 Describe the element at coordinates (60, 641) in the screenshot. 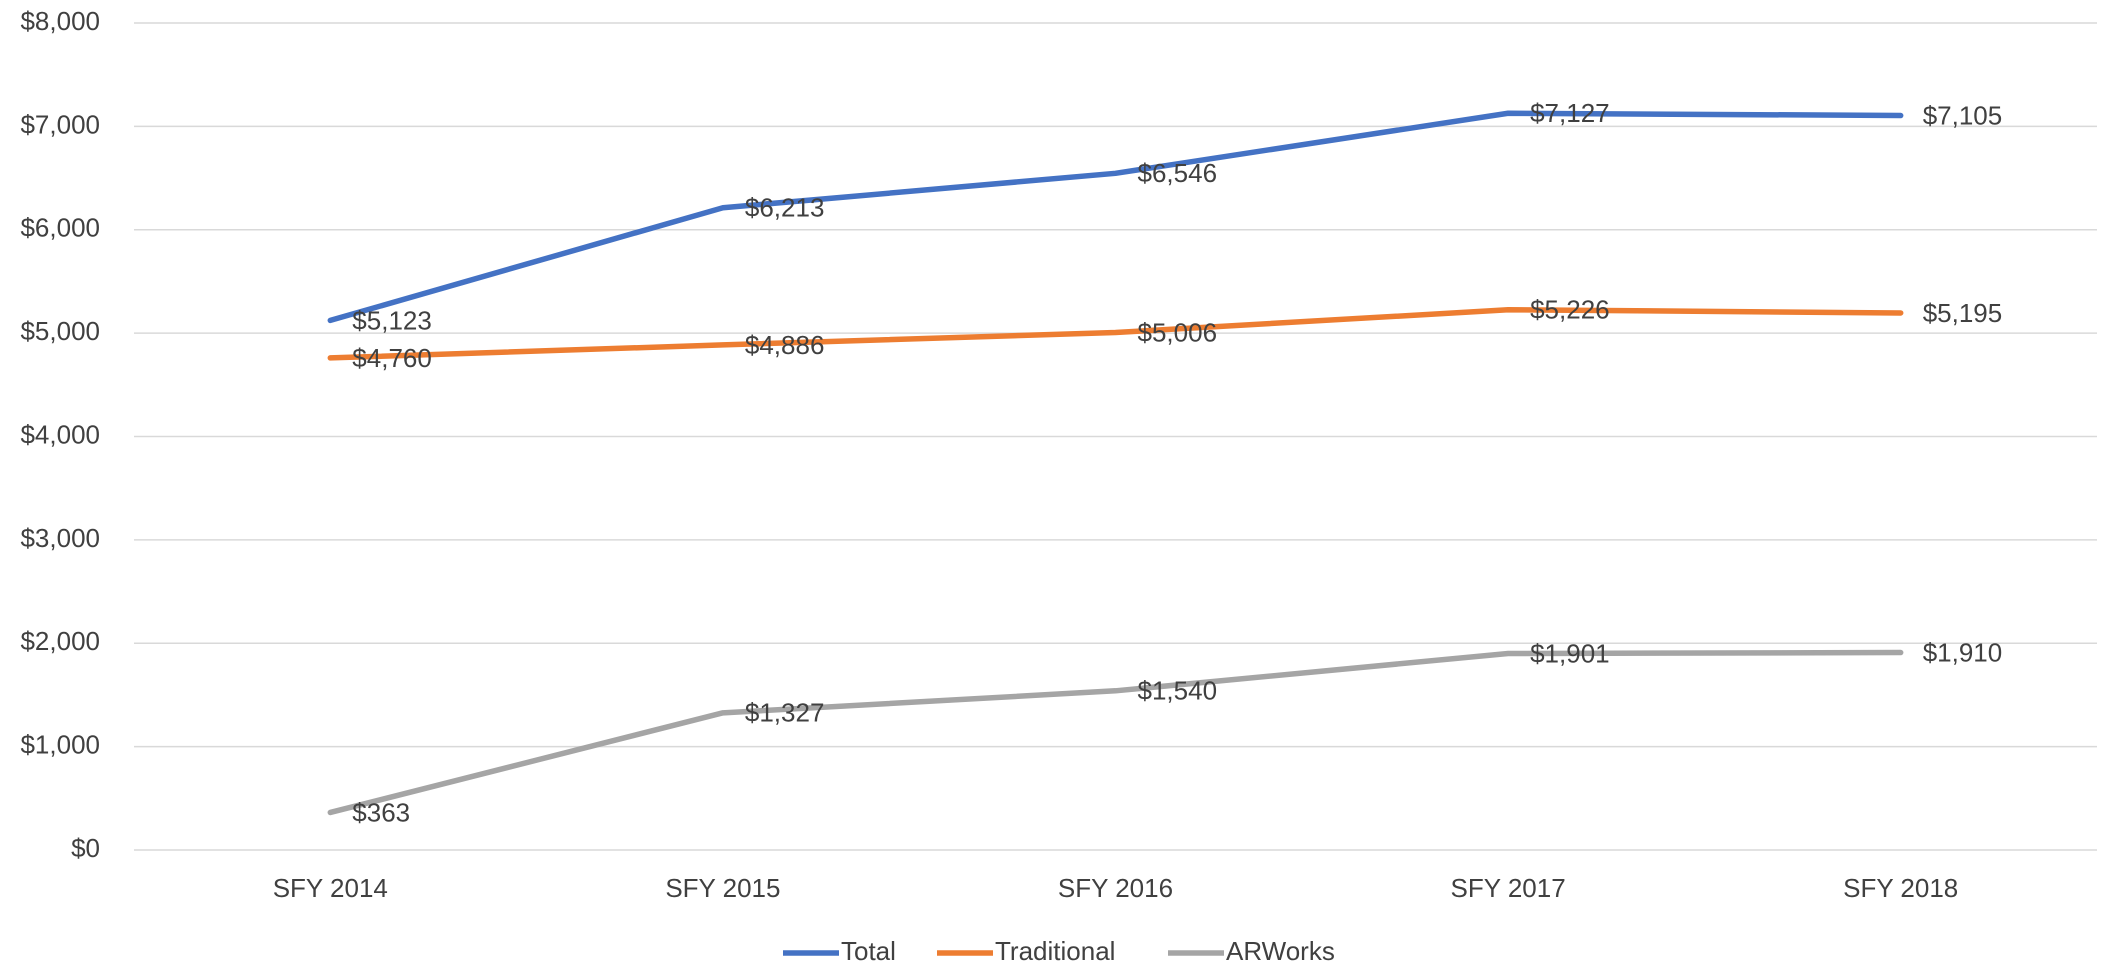

I see `y-tick-label: $2,000` at that location.